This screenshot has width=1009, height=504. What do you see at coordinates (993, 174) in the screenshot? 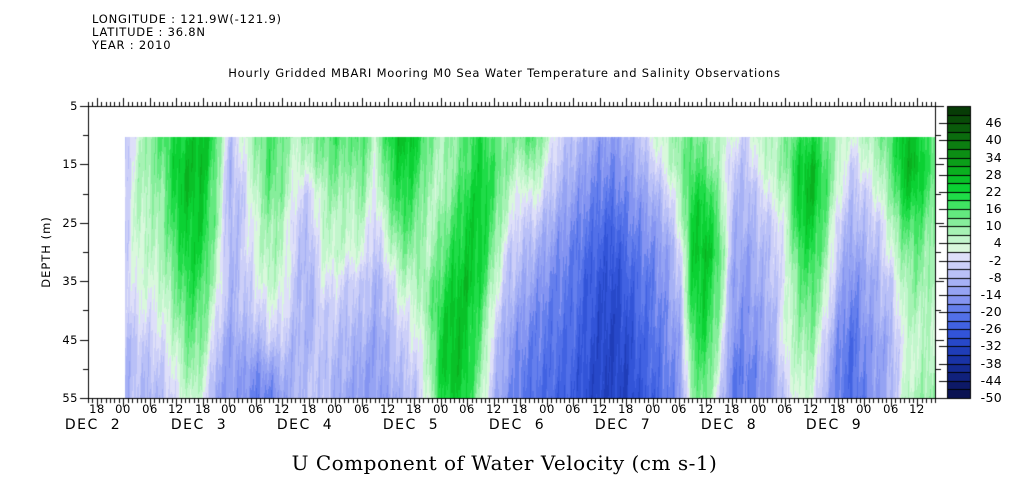
I see `colorbar-tick-label: 28` at bounding box center [993, 174].